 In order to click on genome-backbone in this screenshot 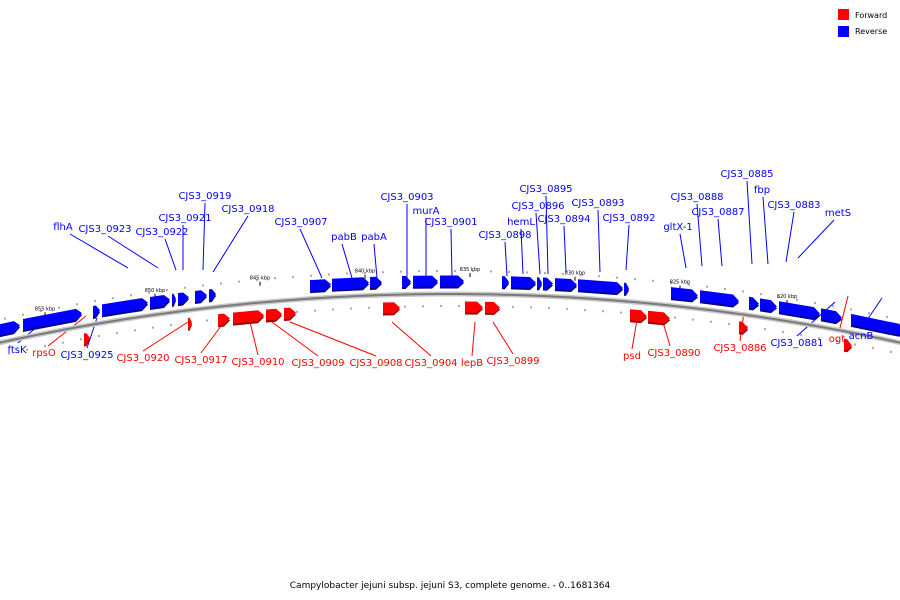, I will do `click(450, 318)`.